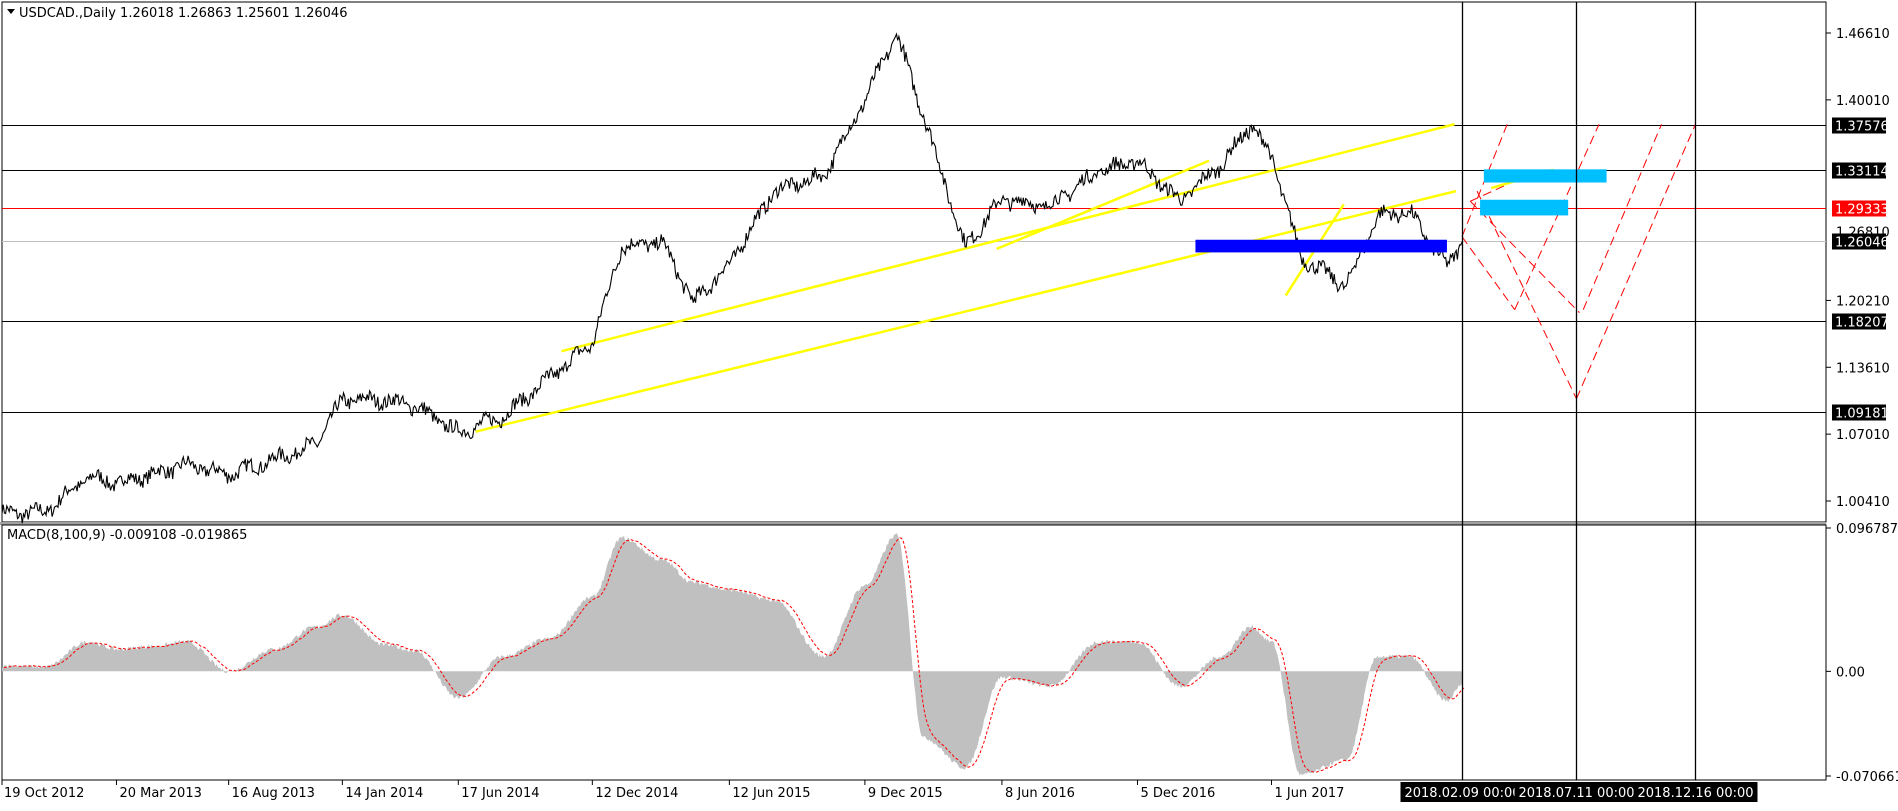  Describe the element at coordinates (1863, 502) in the screenshot. I see `price-tick-label: 1.00410` at that location.